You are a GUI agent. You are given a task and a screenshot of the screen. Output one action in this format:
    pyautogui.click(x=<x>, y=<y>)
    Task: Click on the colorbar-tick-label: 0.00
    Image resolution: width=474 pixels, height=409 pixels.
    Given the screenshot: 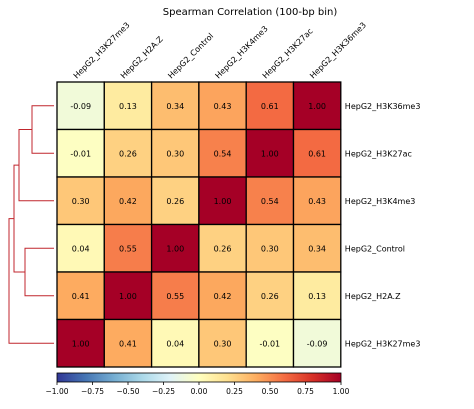 What is the action you would take?
    pyautogui.click(x=199, y=391)
    